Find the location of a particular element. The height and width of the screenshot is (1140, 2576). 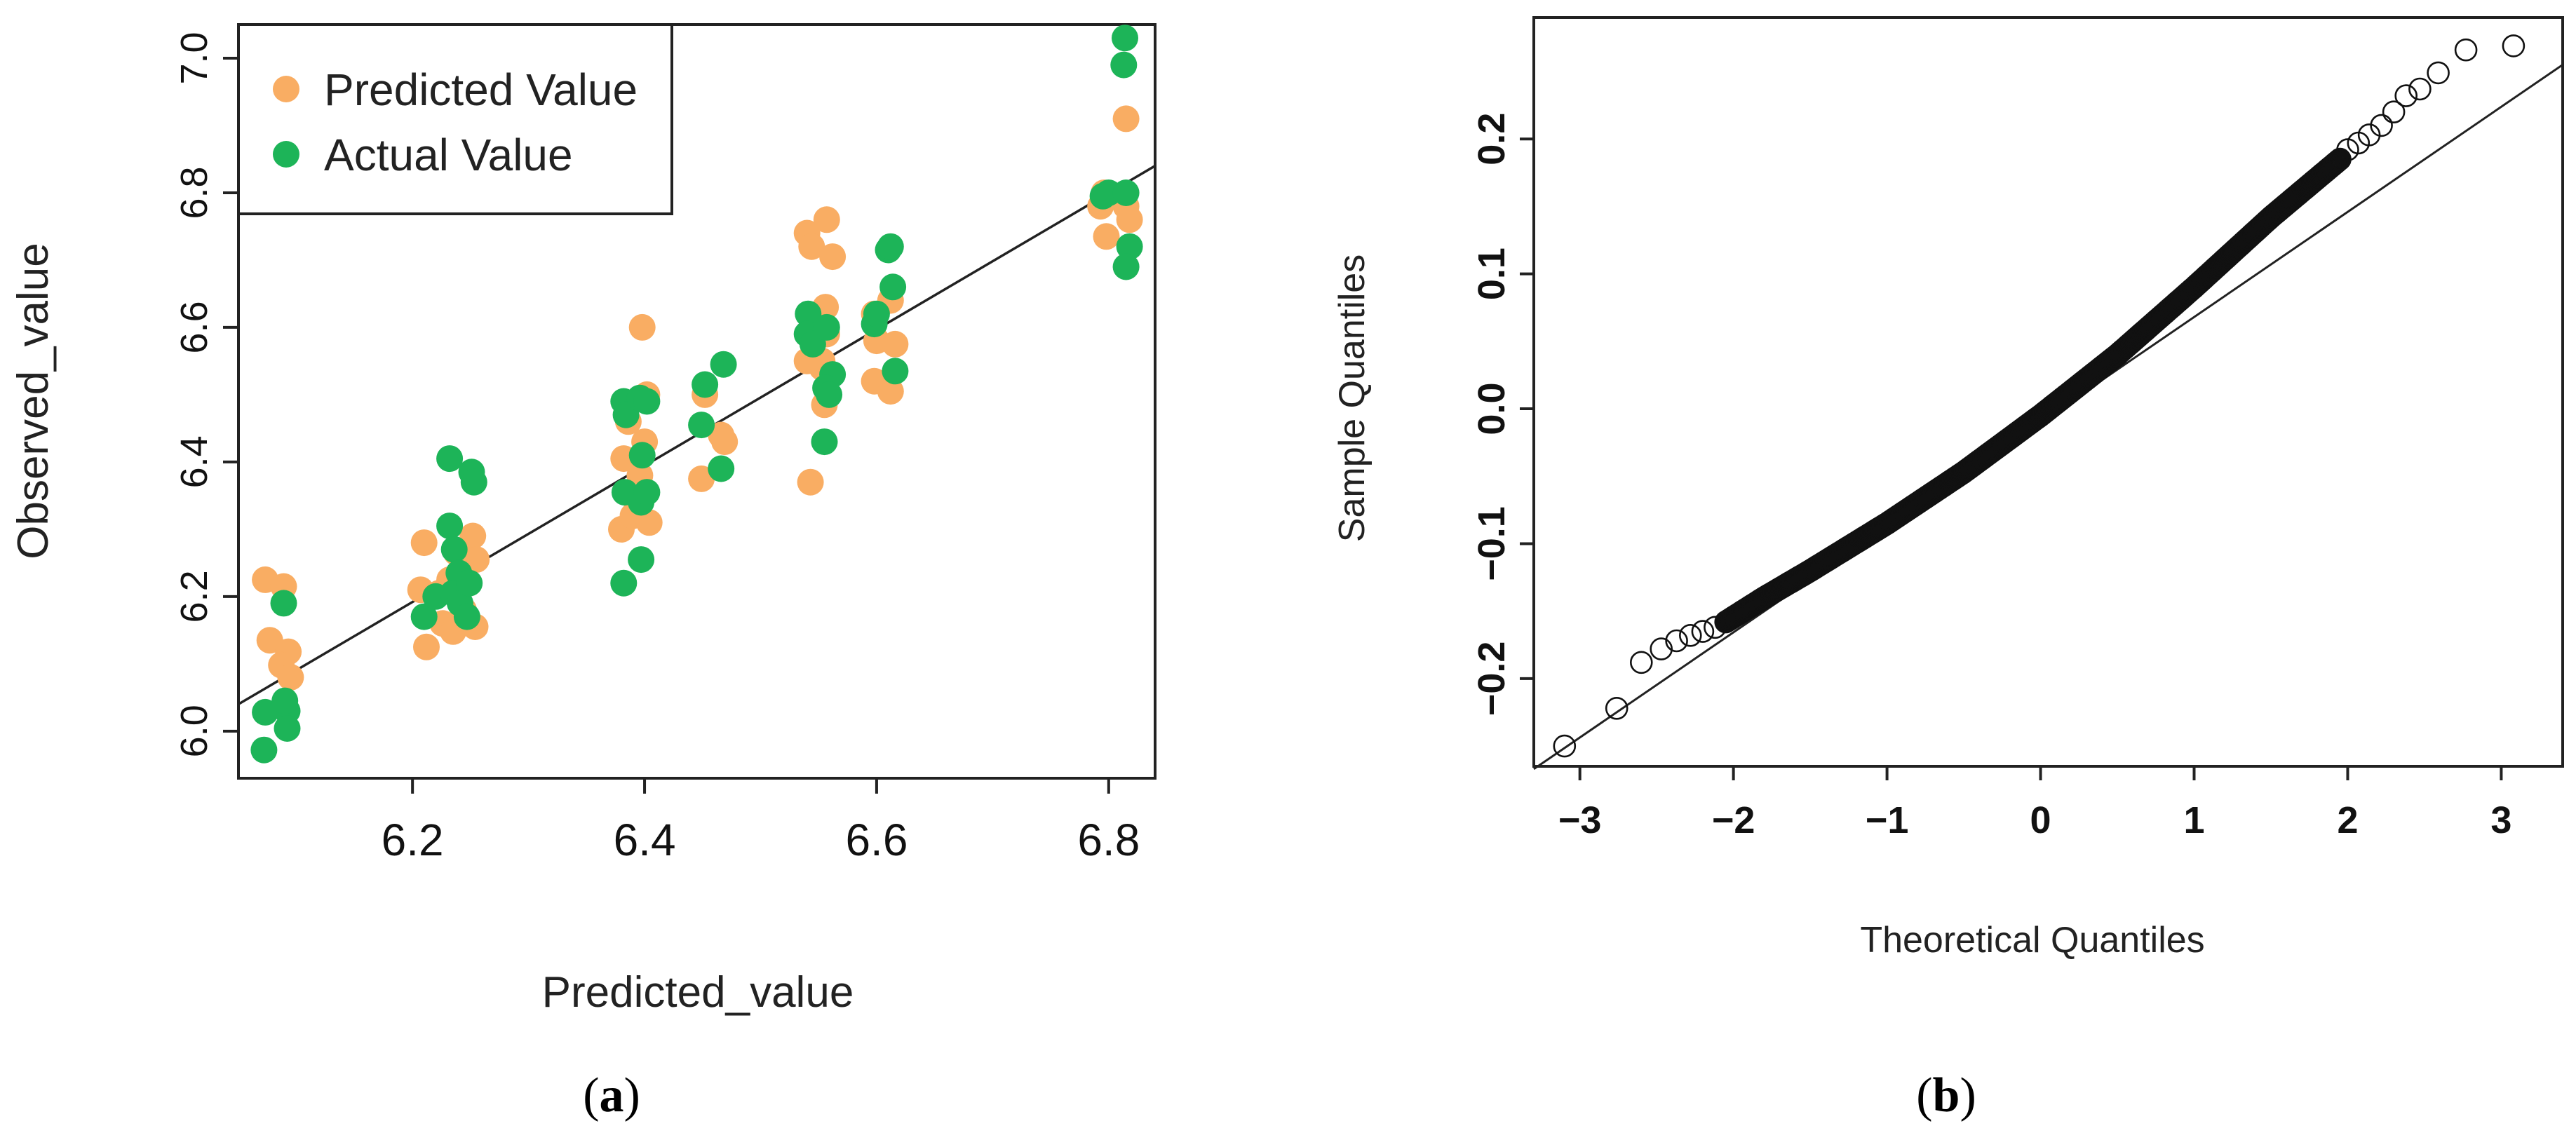

panel-b-caption-letter: b is located at coordinates (1946, 1095).